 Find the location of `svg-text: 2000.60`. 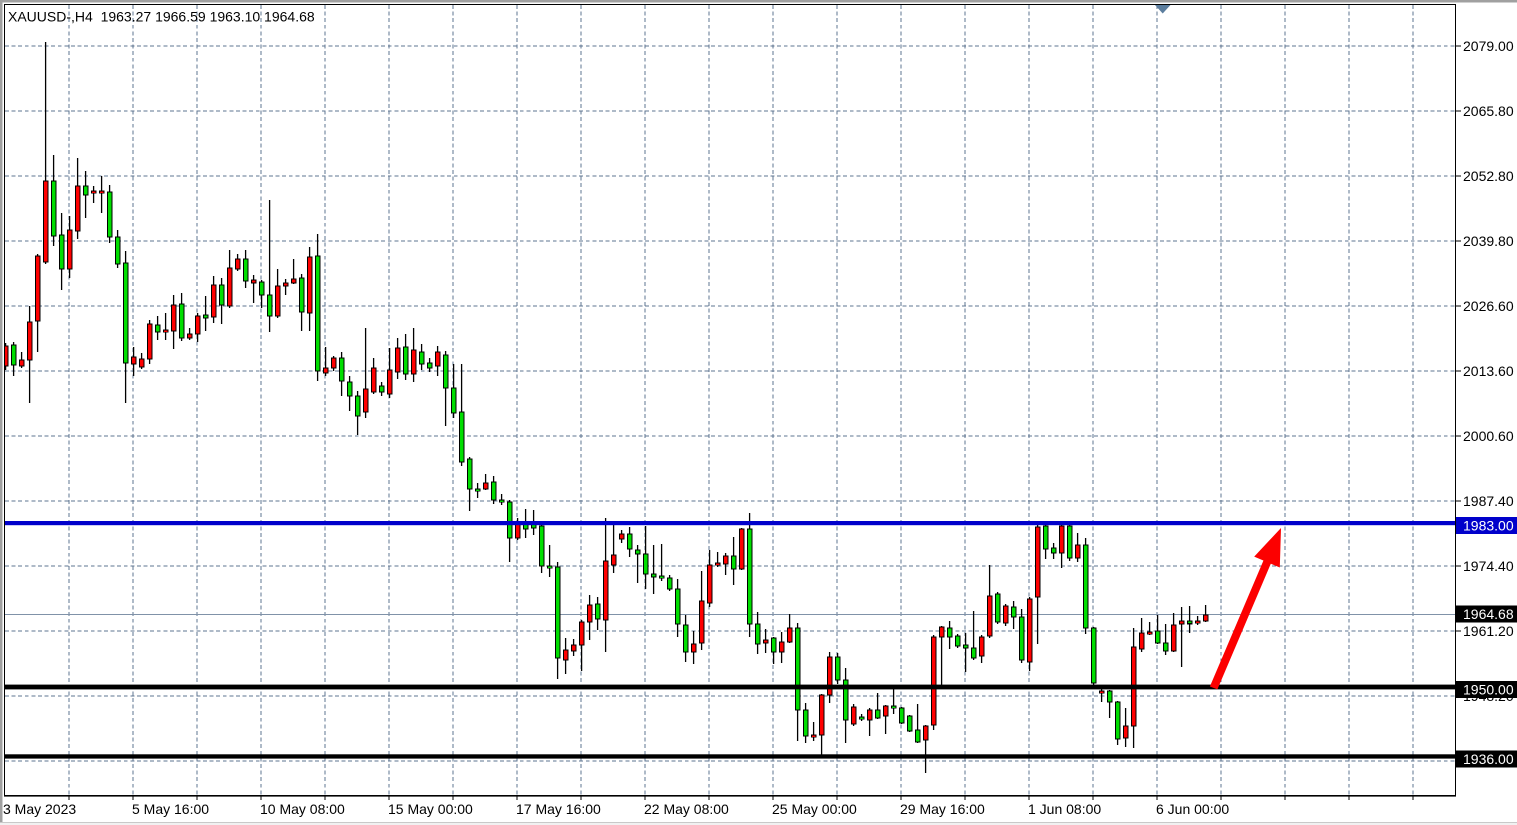

svg-text: 2000.60 is located at coordinates (1488, 436).